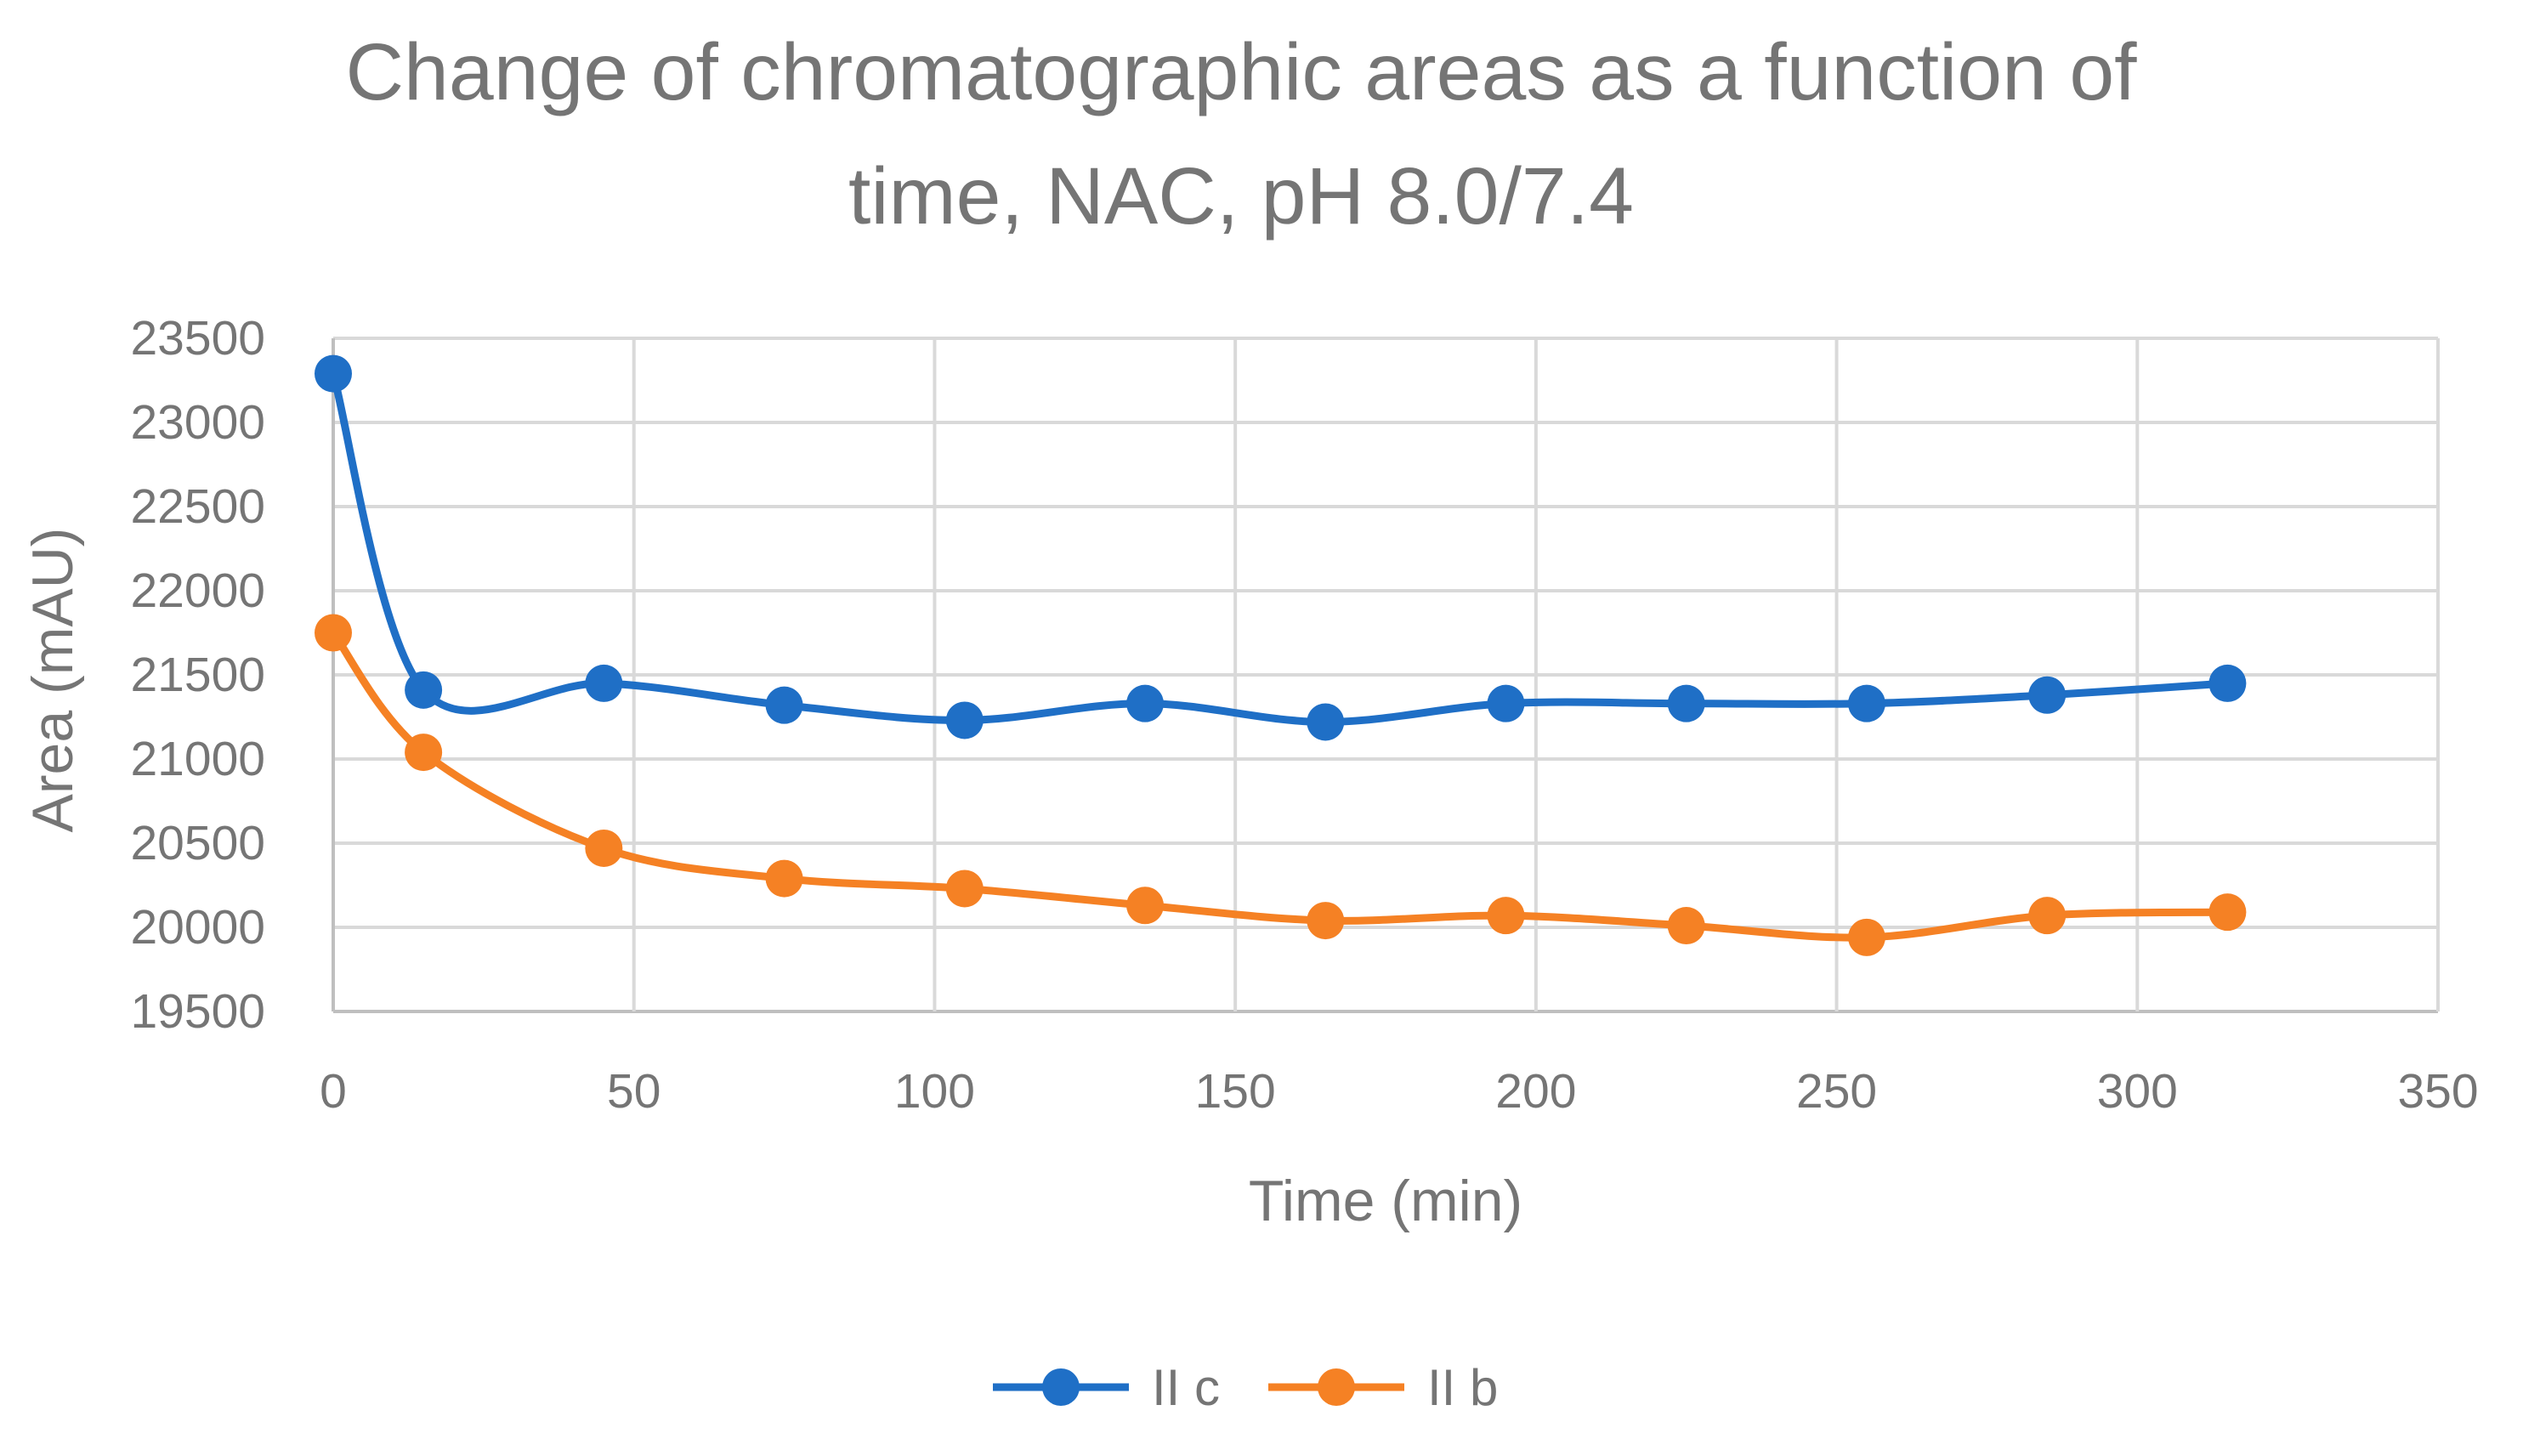  What do you see at coordinates (197, 759) in the screenshot?
I see `y-tick-label: 21000` at bounding box center [197, 759].